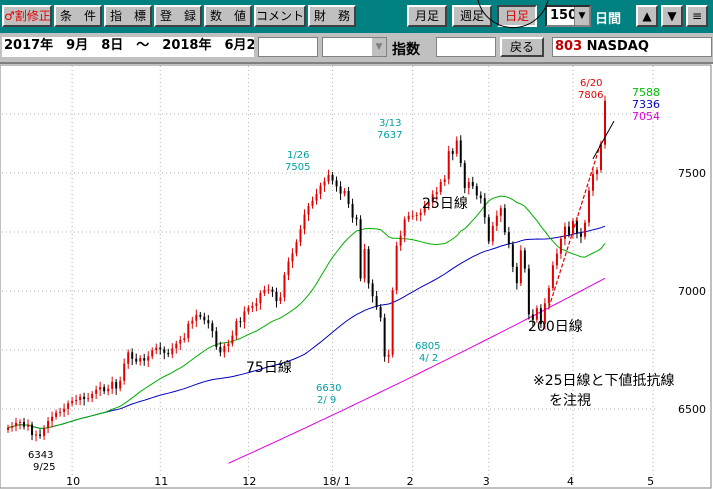 The image size is (713, 489). Describe the element at coordinates (288, 47) in the screenshot. I see `blank-field` at that location.